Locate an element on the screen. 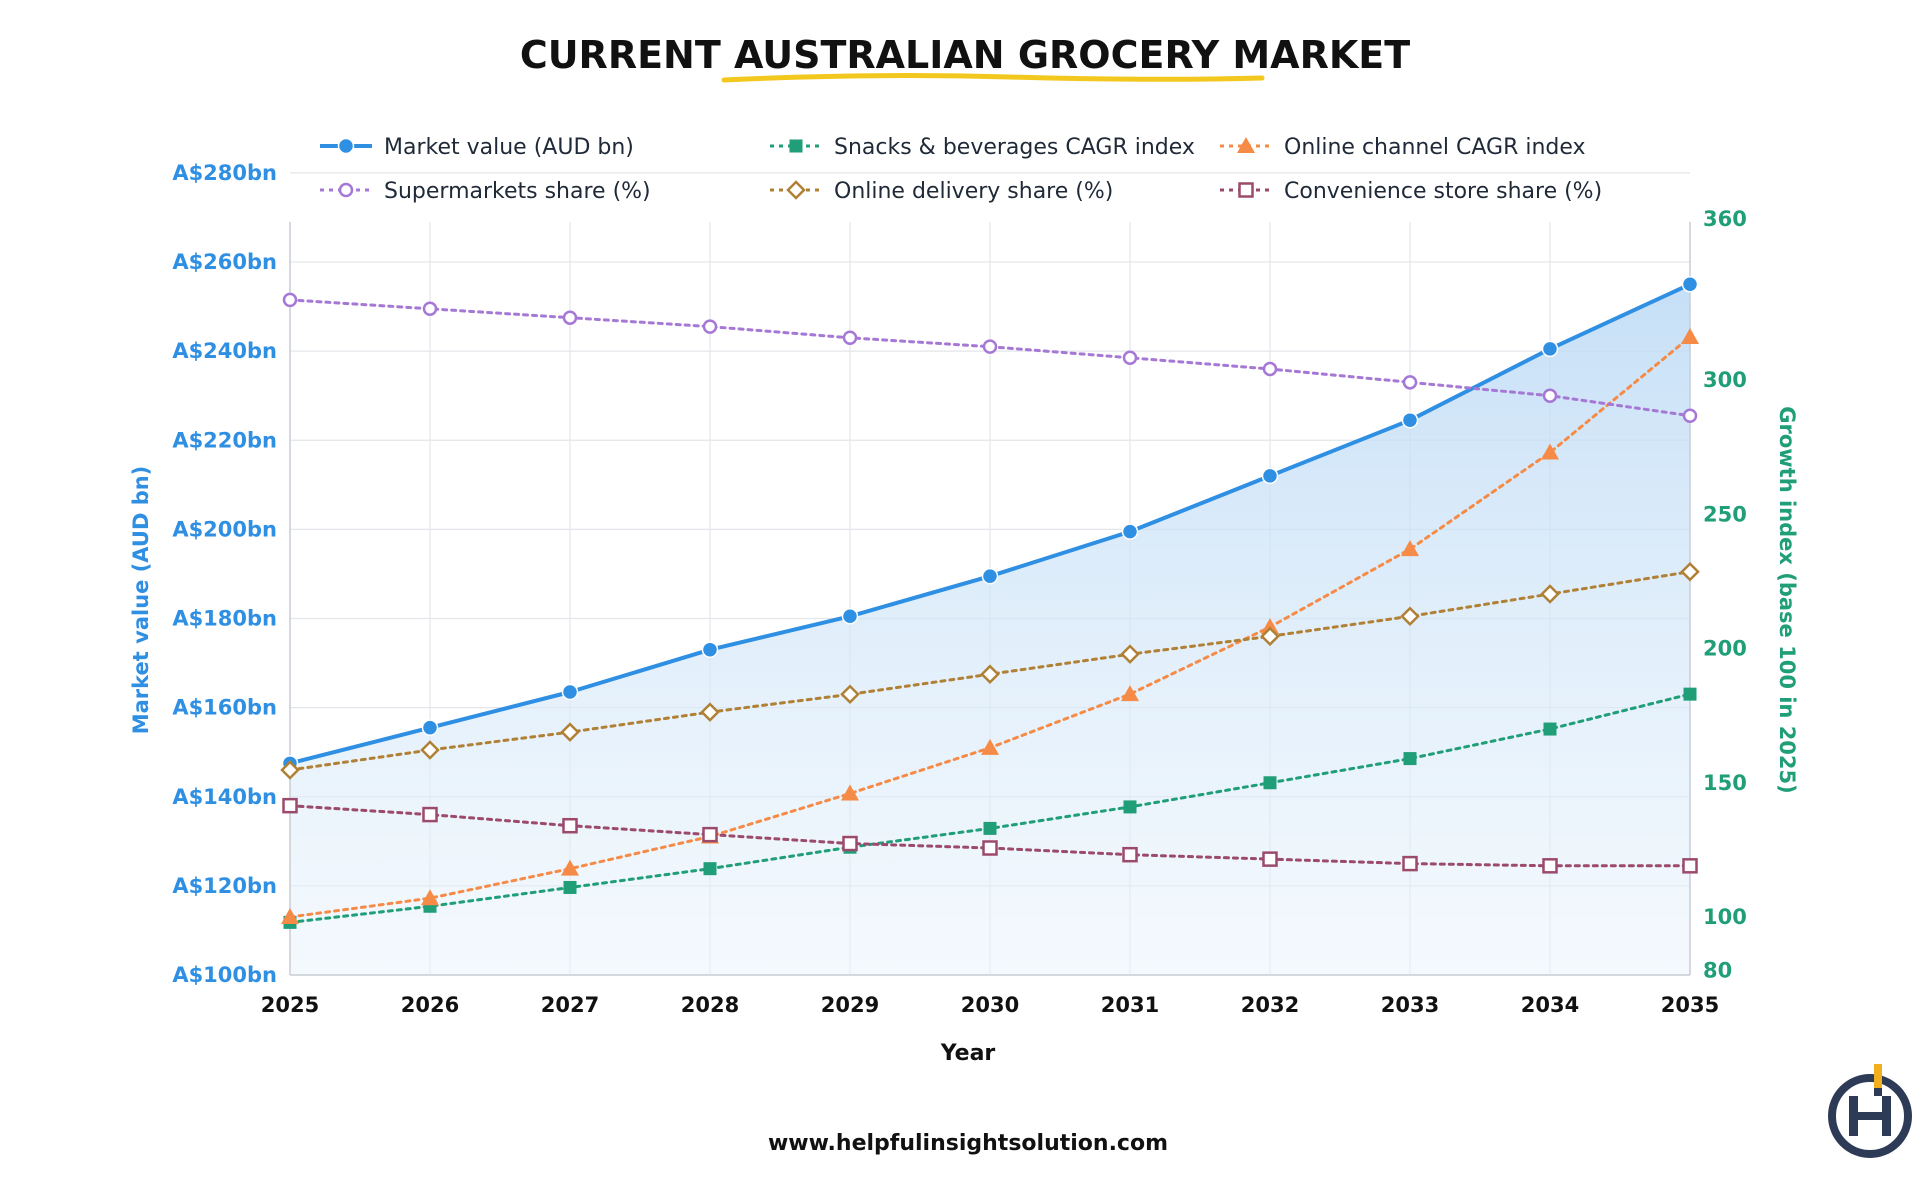 Image resolution: width=1930 pixels, height=1182 pixels. legend-label: Market value (AUD bn) is located at coordinates (509, 147).